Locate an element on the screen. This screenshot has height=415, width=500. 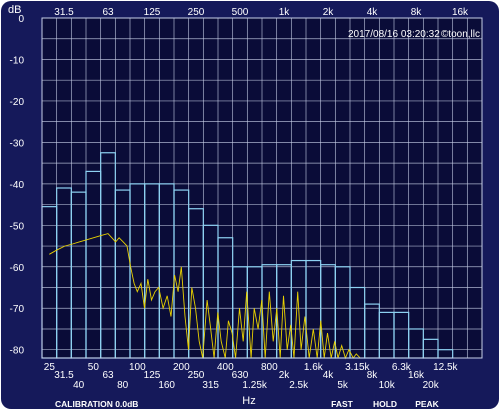
unit-label: dB is located at coordinates (14, 10).